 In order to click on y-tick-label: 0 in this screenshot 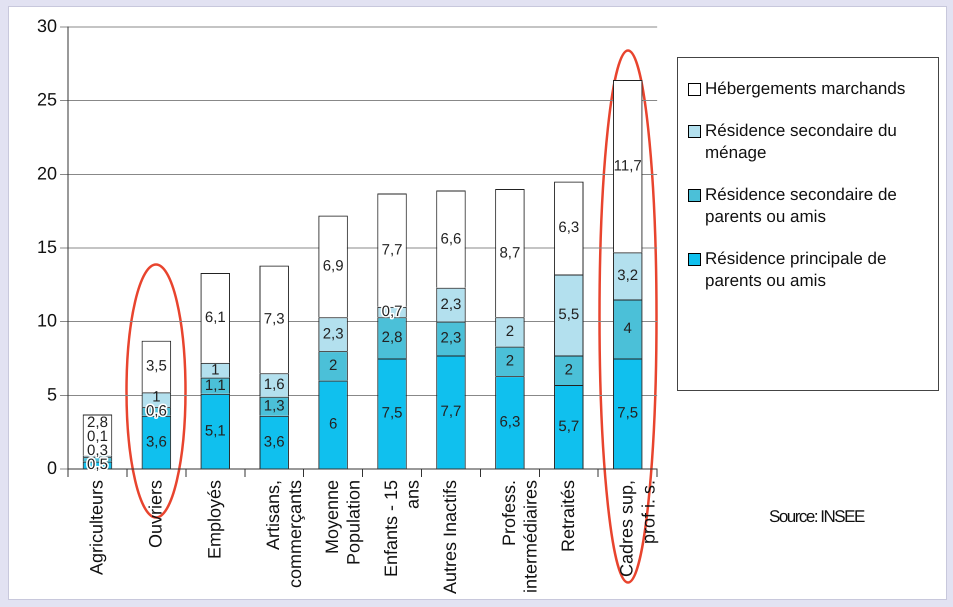, I will do `click(52, 468)`.